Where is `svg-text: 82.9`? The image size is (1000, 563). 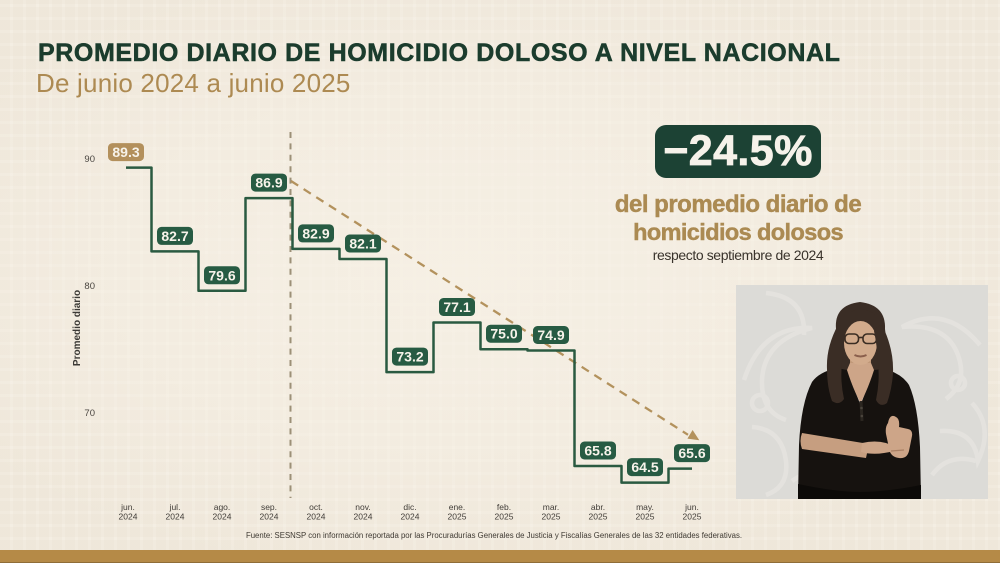
svg-text: 82.9 is located at coordinates (315, 233).